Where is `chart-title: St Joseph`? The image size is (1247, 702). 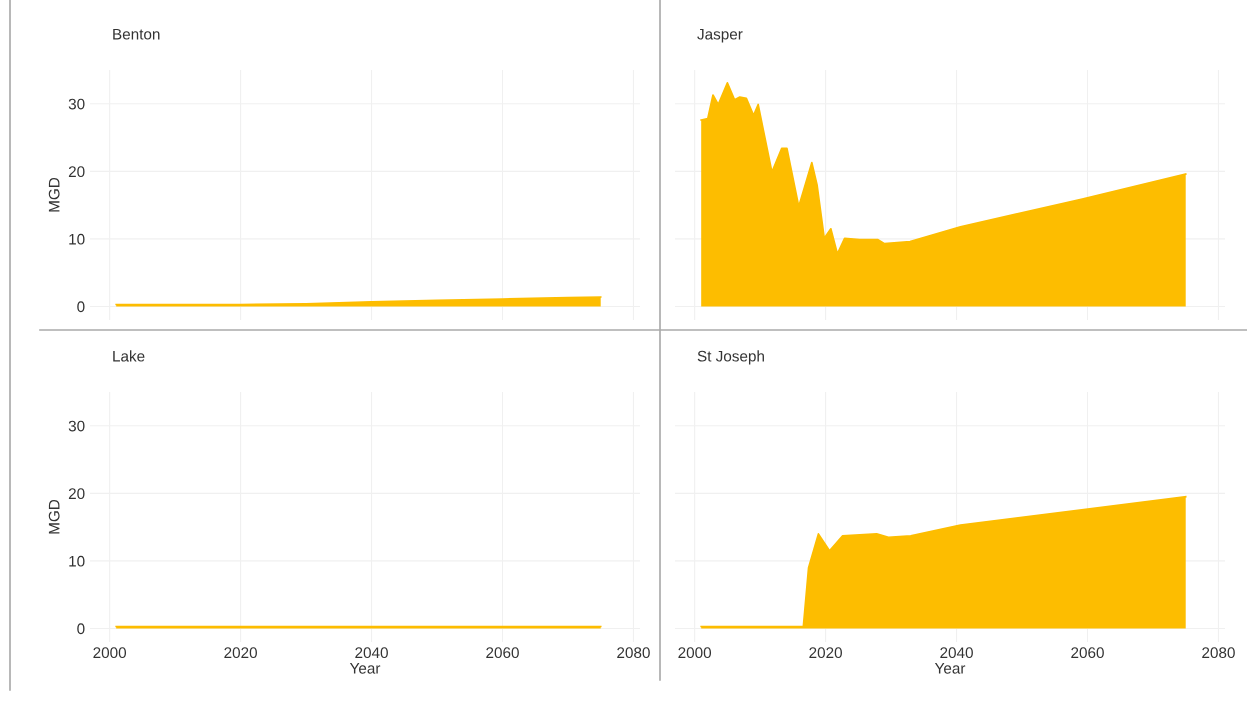
chart-title: St Joseph is located at coordinates (730, 357).